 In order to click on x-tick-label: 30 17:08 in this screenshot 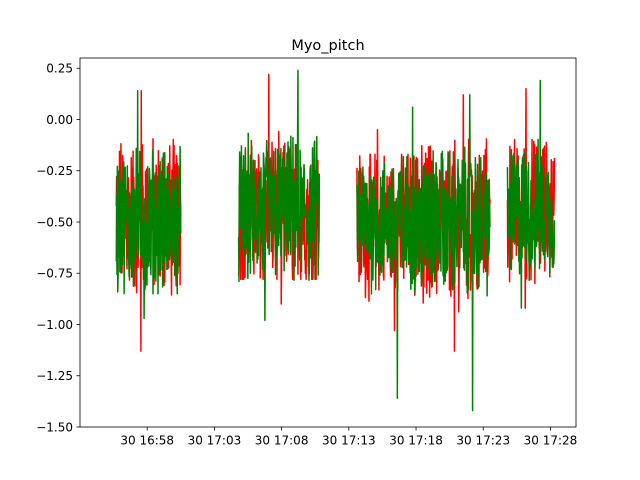, I will do `click(282, 441)`.